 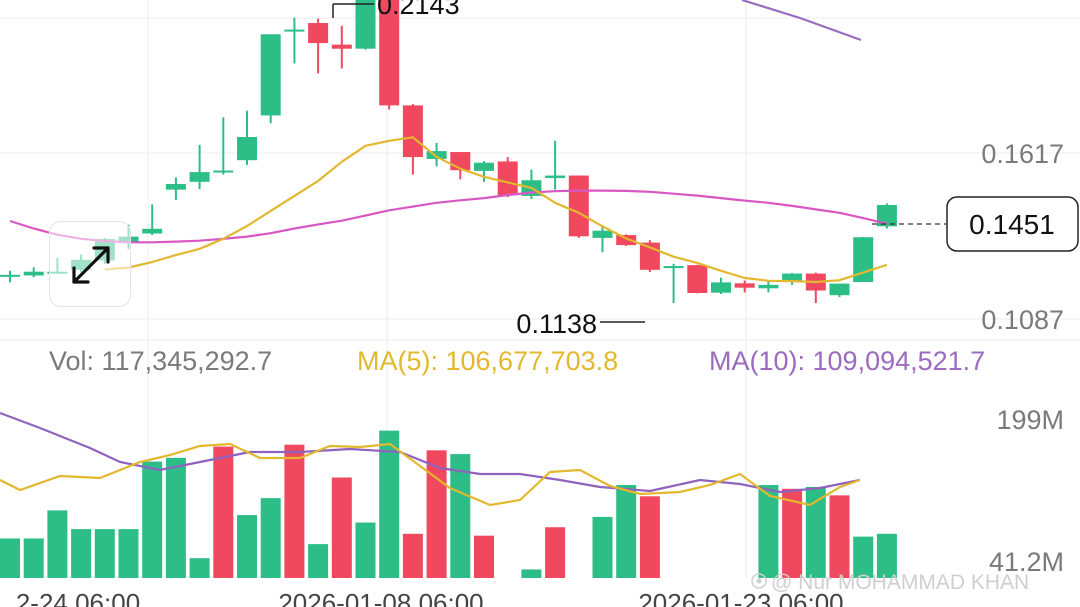 I want to click on expand-chart-button, so click(x=90, y=264).